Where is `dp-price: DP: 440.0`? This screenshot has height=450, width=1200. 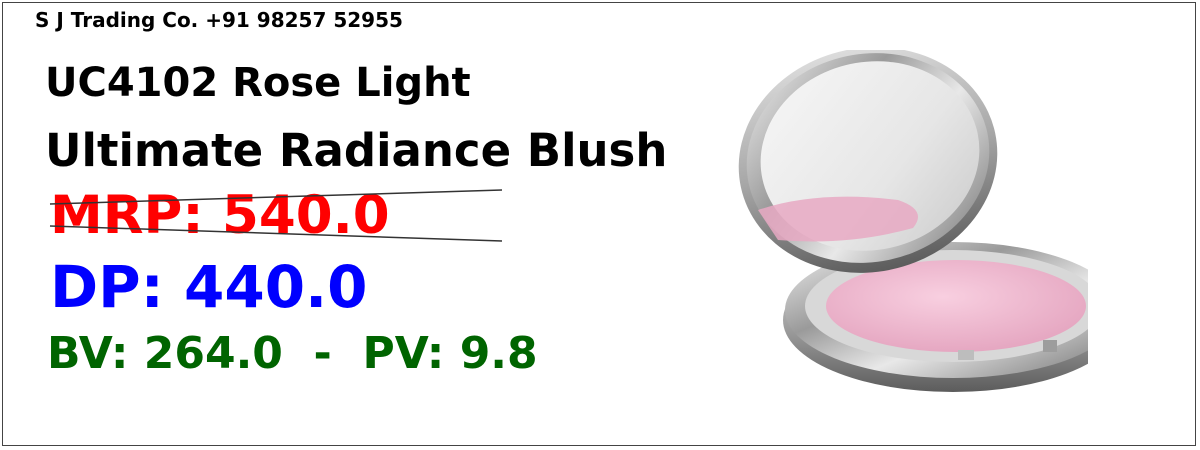 dp-price: DP: 440.0 is located at coordinates (209, 287).